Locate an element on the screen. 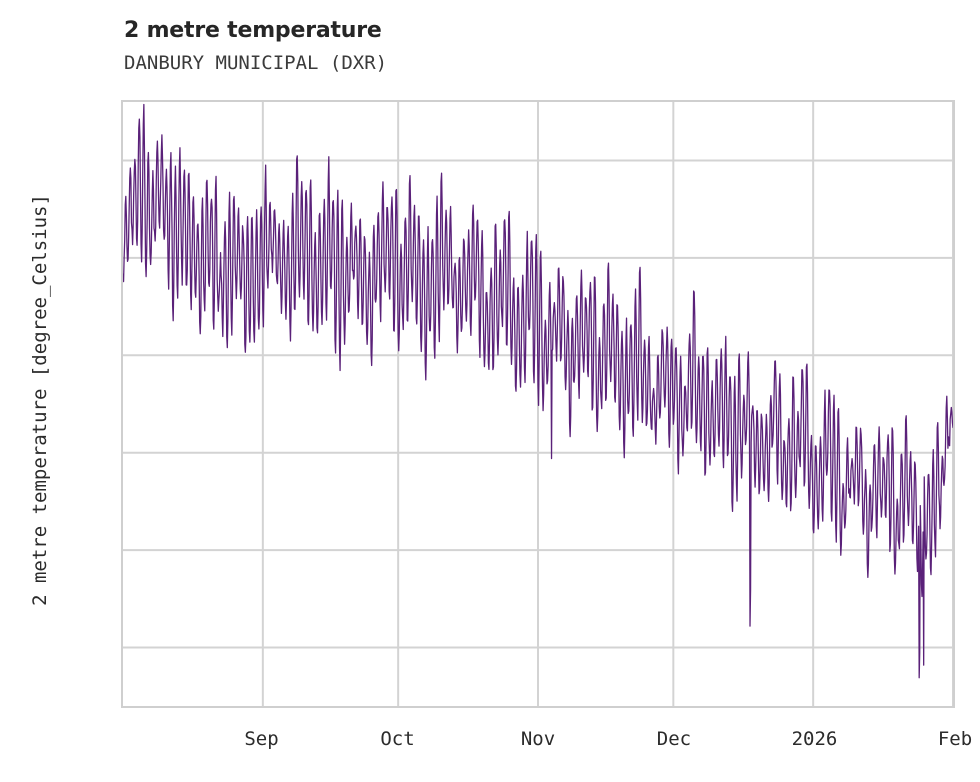  x-tick-label: Dec is located at coordinates (674, 739).